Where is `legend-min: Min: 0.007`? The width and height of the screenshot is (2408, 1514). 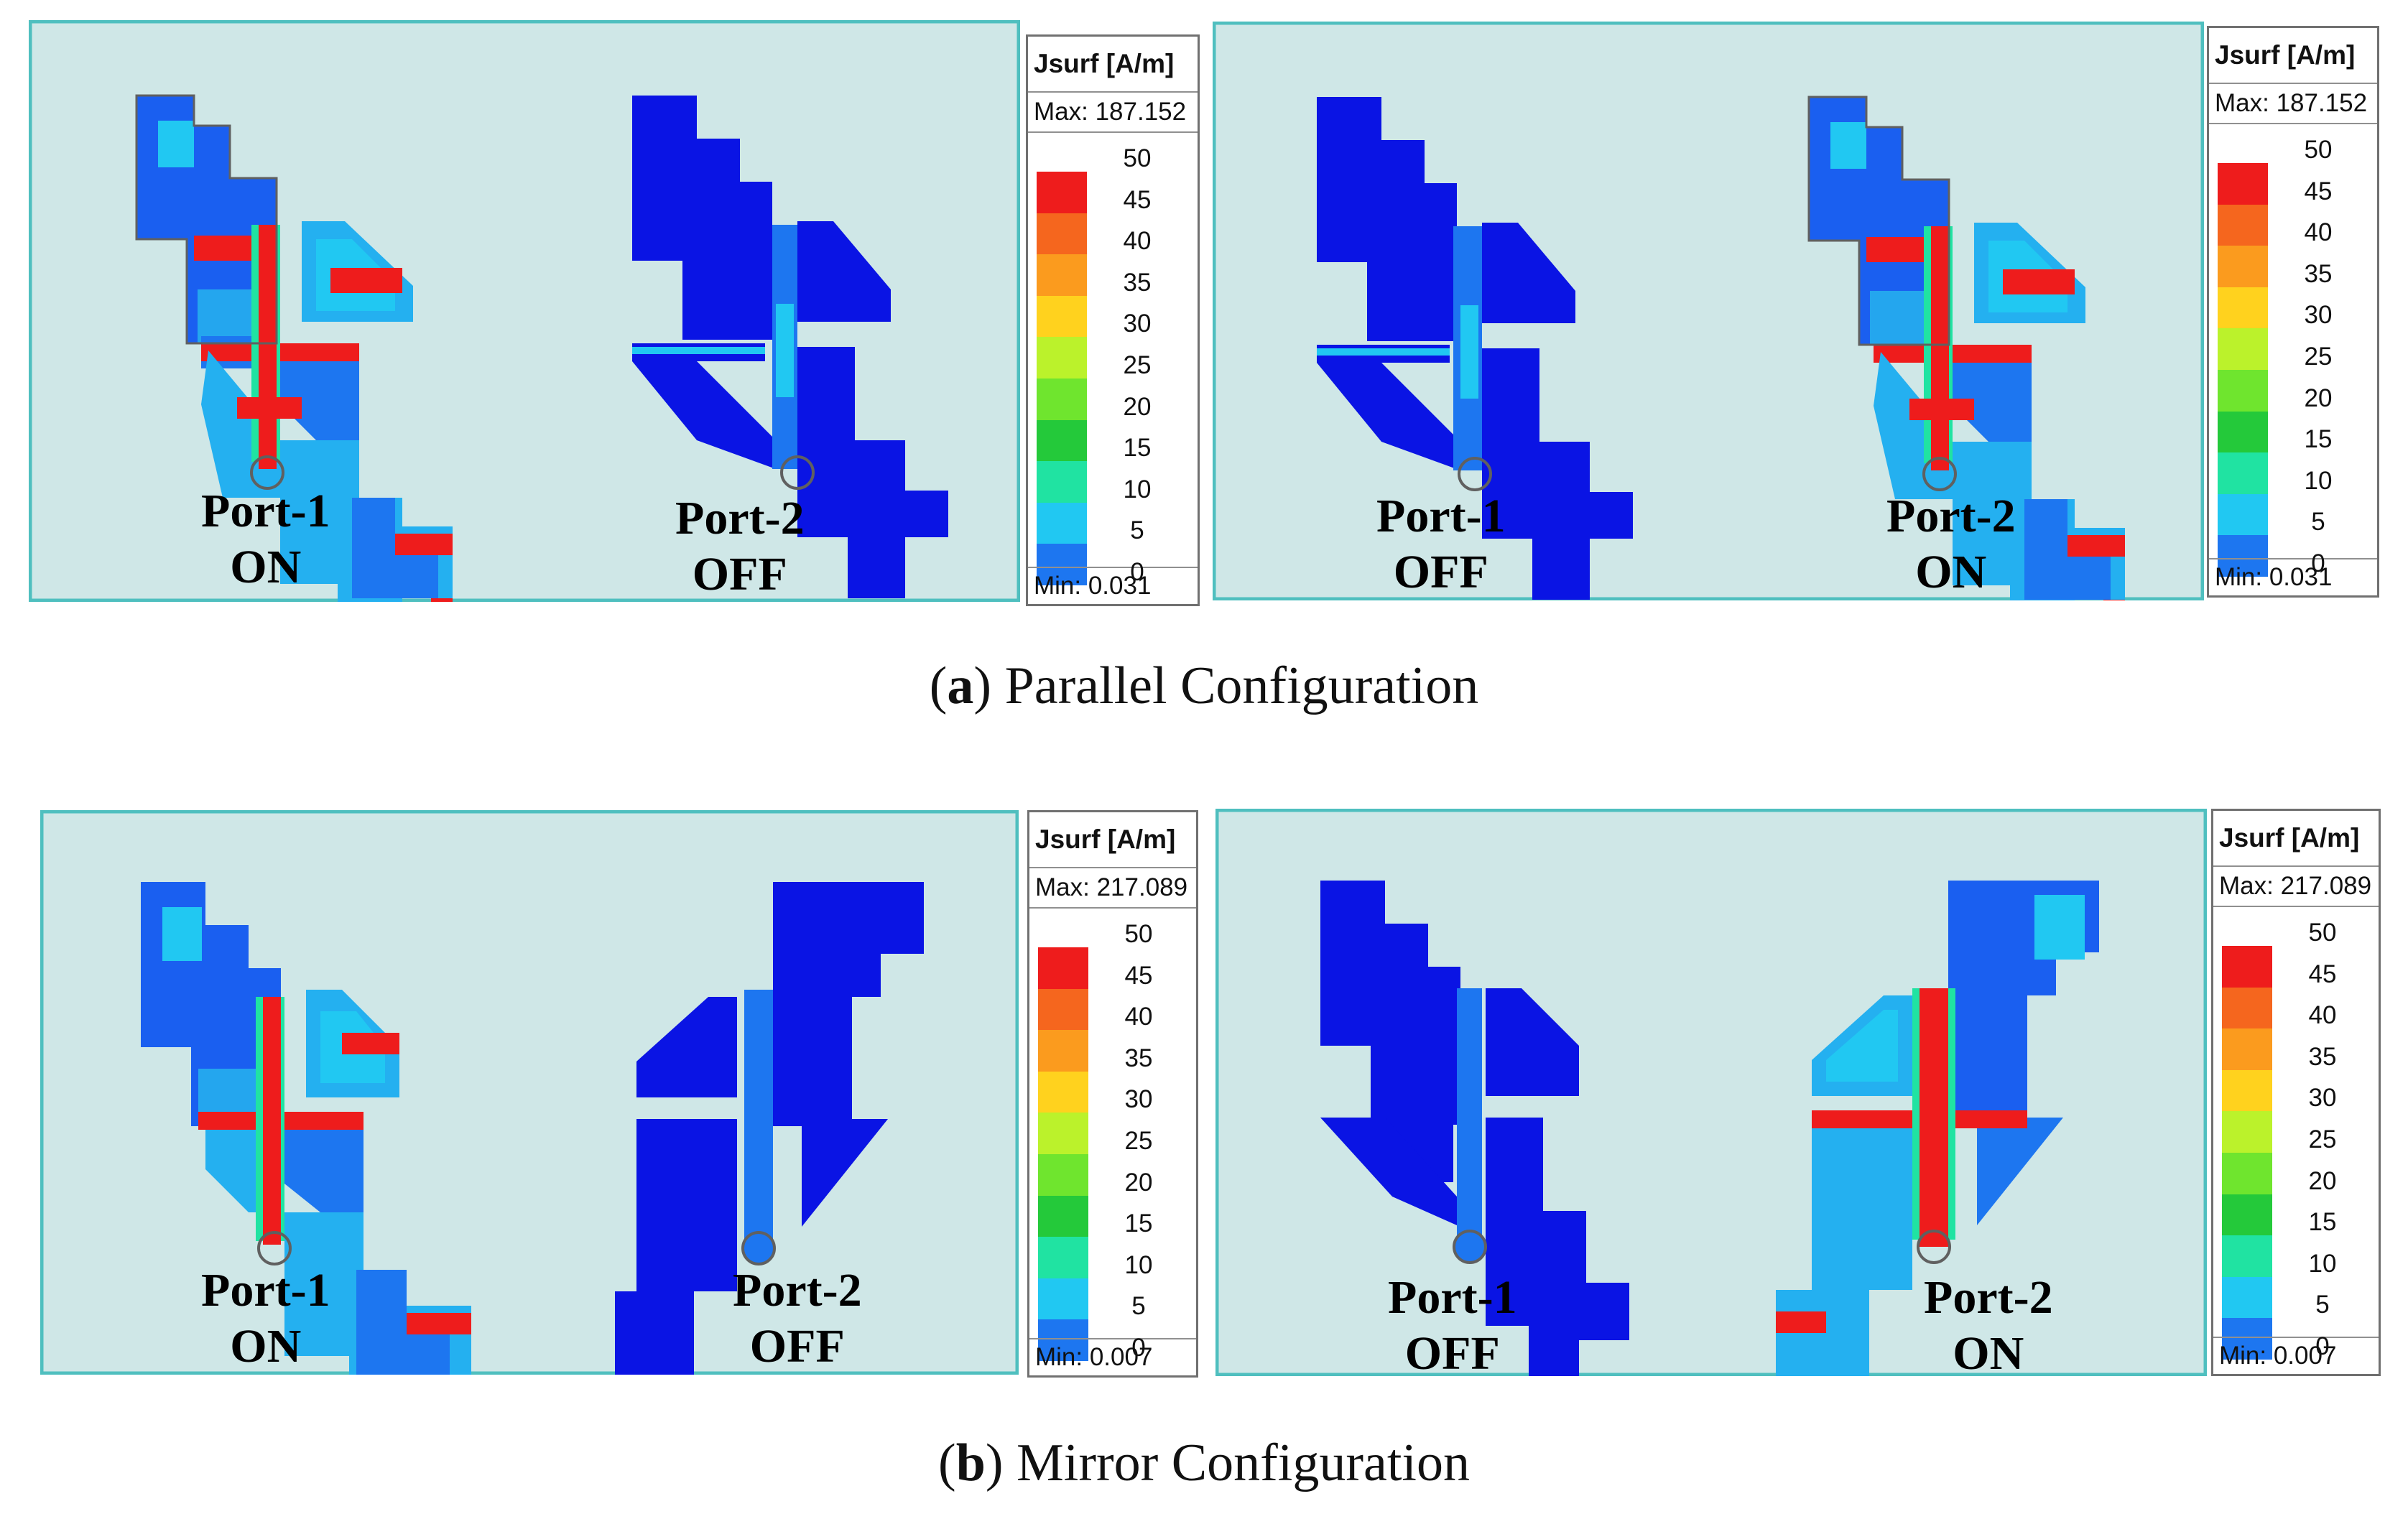 legend-min: Min: 0.007 is located at coordinates (1112, 1357).